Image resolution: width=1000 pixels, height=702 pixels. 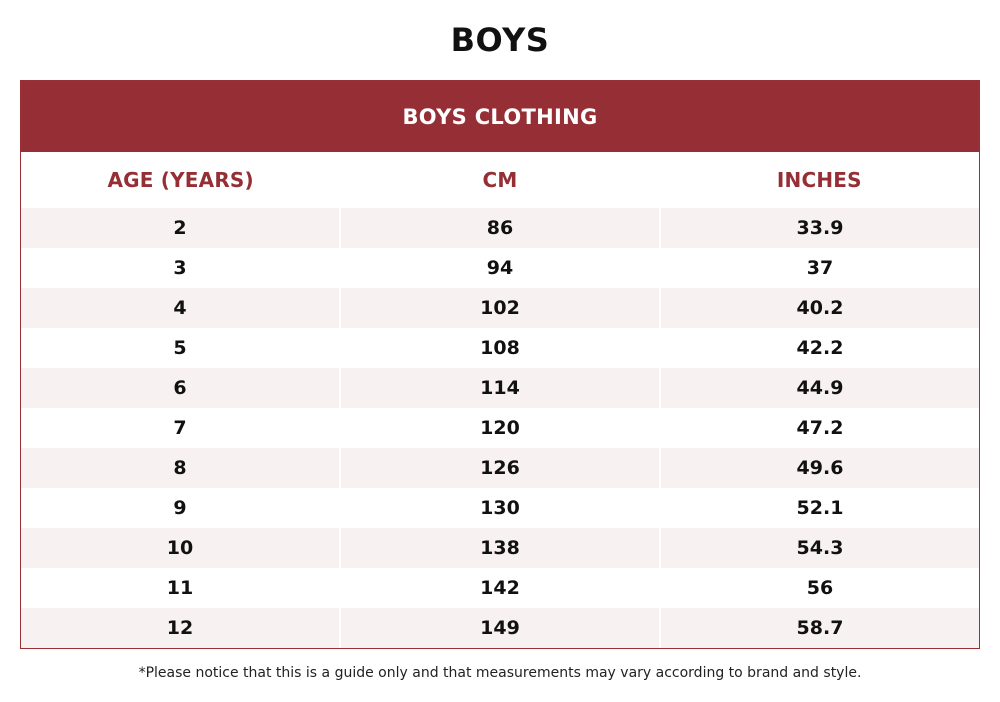 I want to click on age-cell: 8, so click(x=180, y=468).